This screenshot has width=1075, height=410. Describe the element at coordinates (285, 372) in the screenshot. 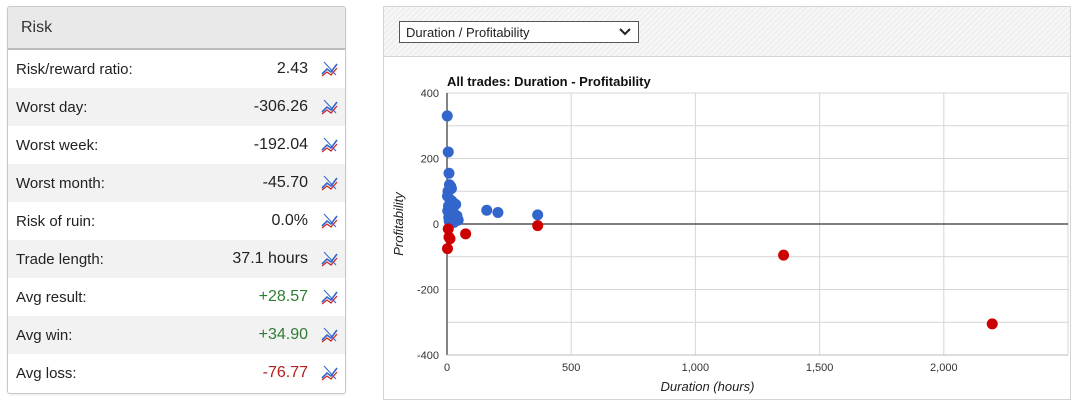

I see `risk-row-value: -76.77` at that location.